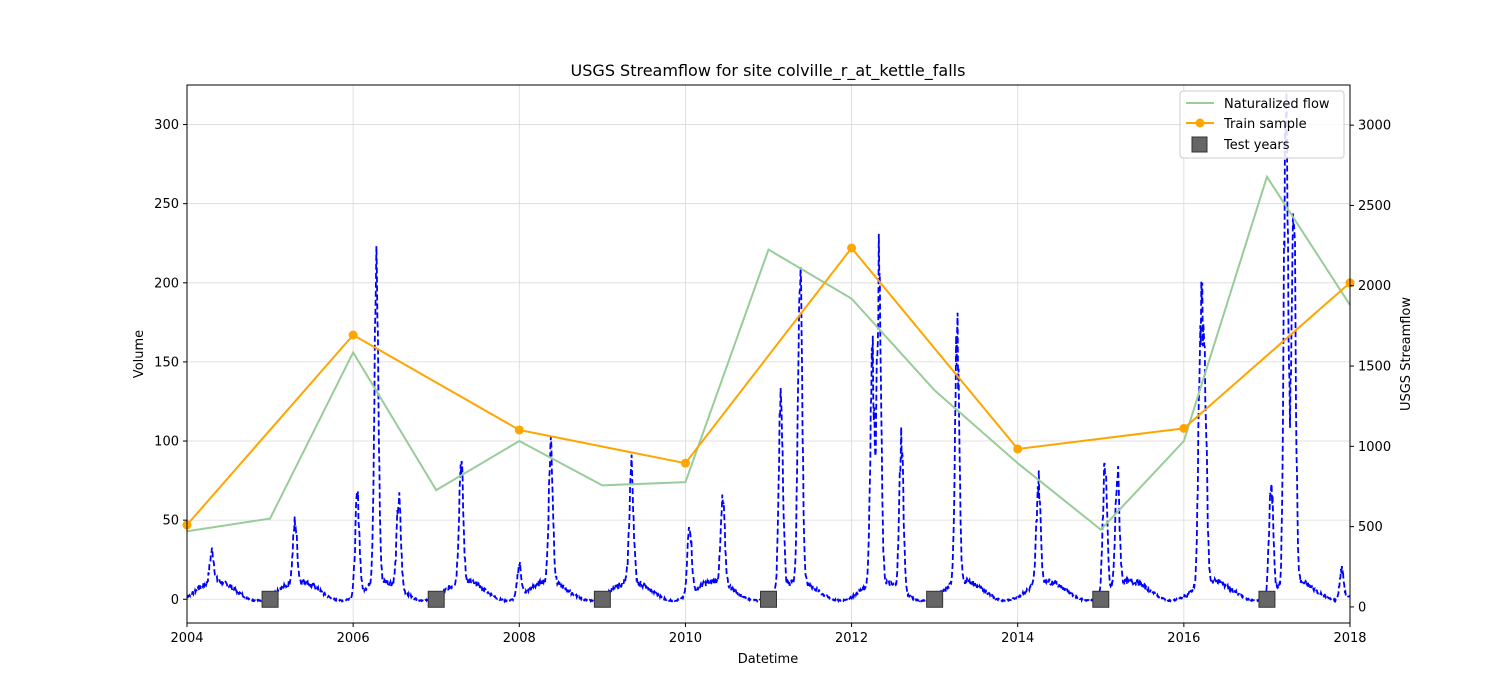 This screenshot has width=1500, height=700. What do you see at coordinates (851, 638) in the screenshot?
I see `x-tick-label-2012: 2012` at bounding box center [851, 638].